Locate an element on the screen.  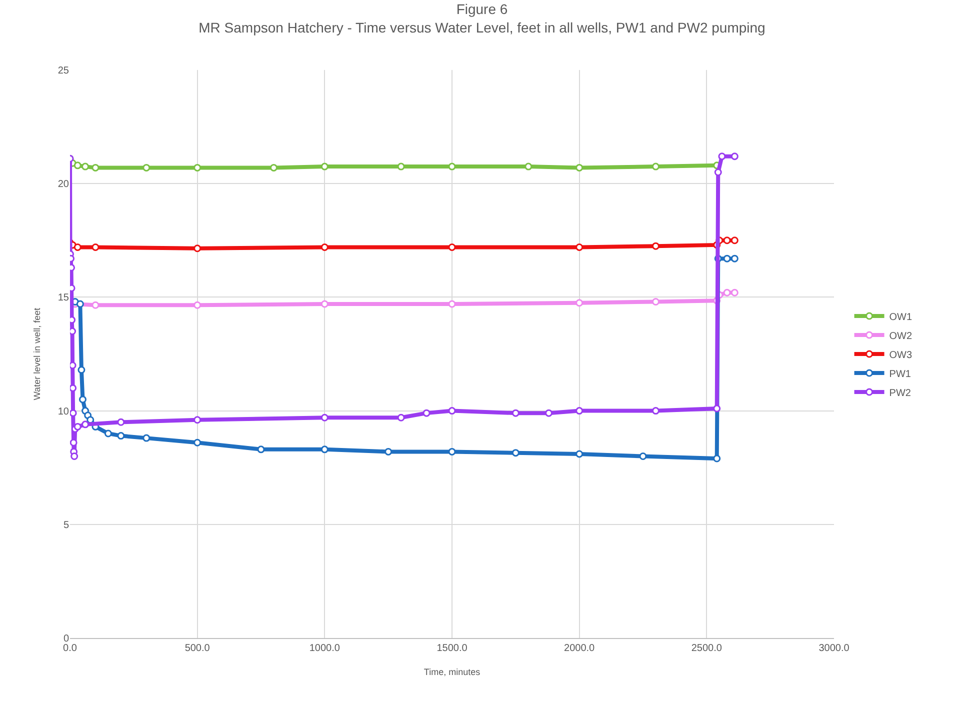
legend-label: OW3 is located at coordinates (900, 355).